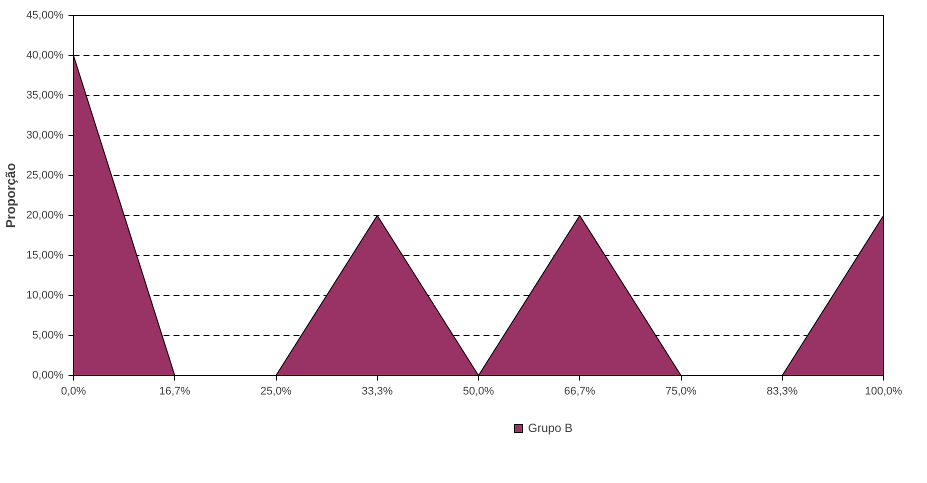  I want to click on y-tick-label: 25,00%, so click(45, 176).